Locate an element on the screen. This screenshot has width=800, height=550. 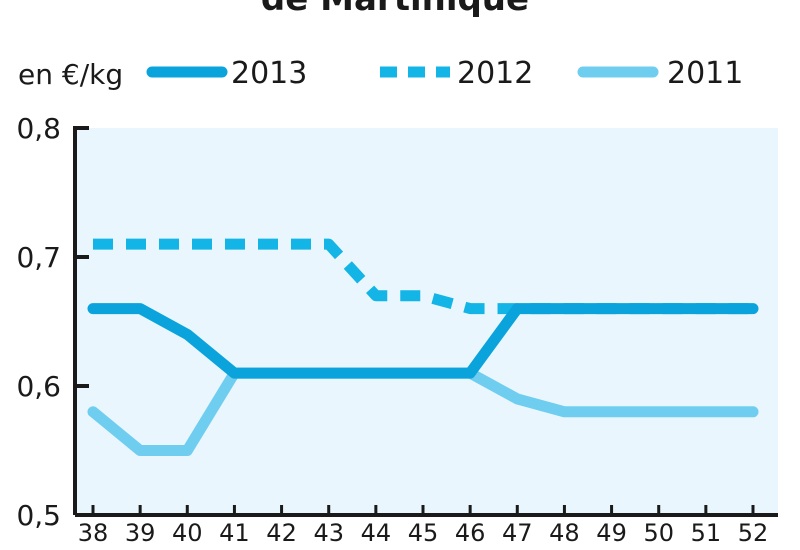
y-tick-label: 0,6 is located at coordinates (38, 386).